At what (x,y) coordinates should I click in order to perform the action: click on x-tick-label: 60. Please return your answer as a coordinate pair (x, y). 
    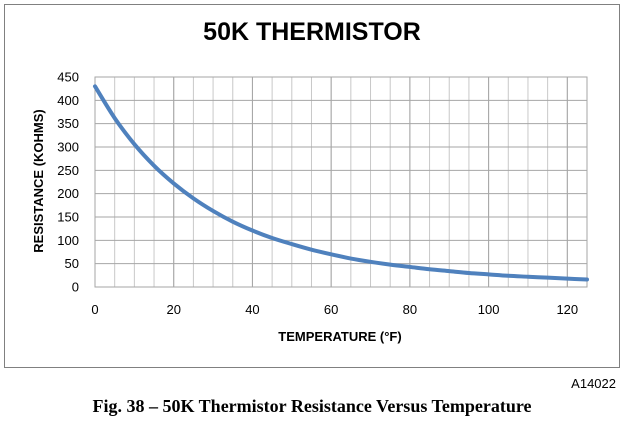
    Looking at the image, I should click on (331, 309).